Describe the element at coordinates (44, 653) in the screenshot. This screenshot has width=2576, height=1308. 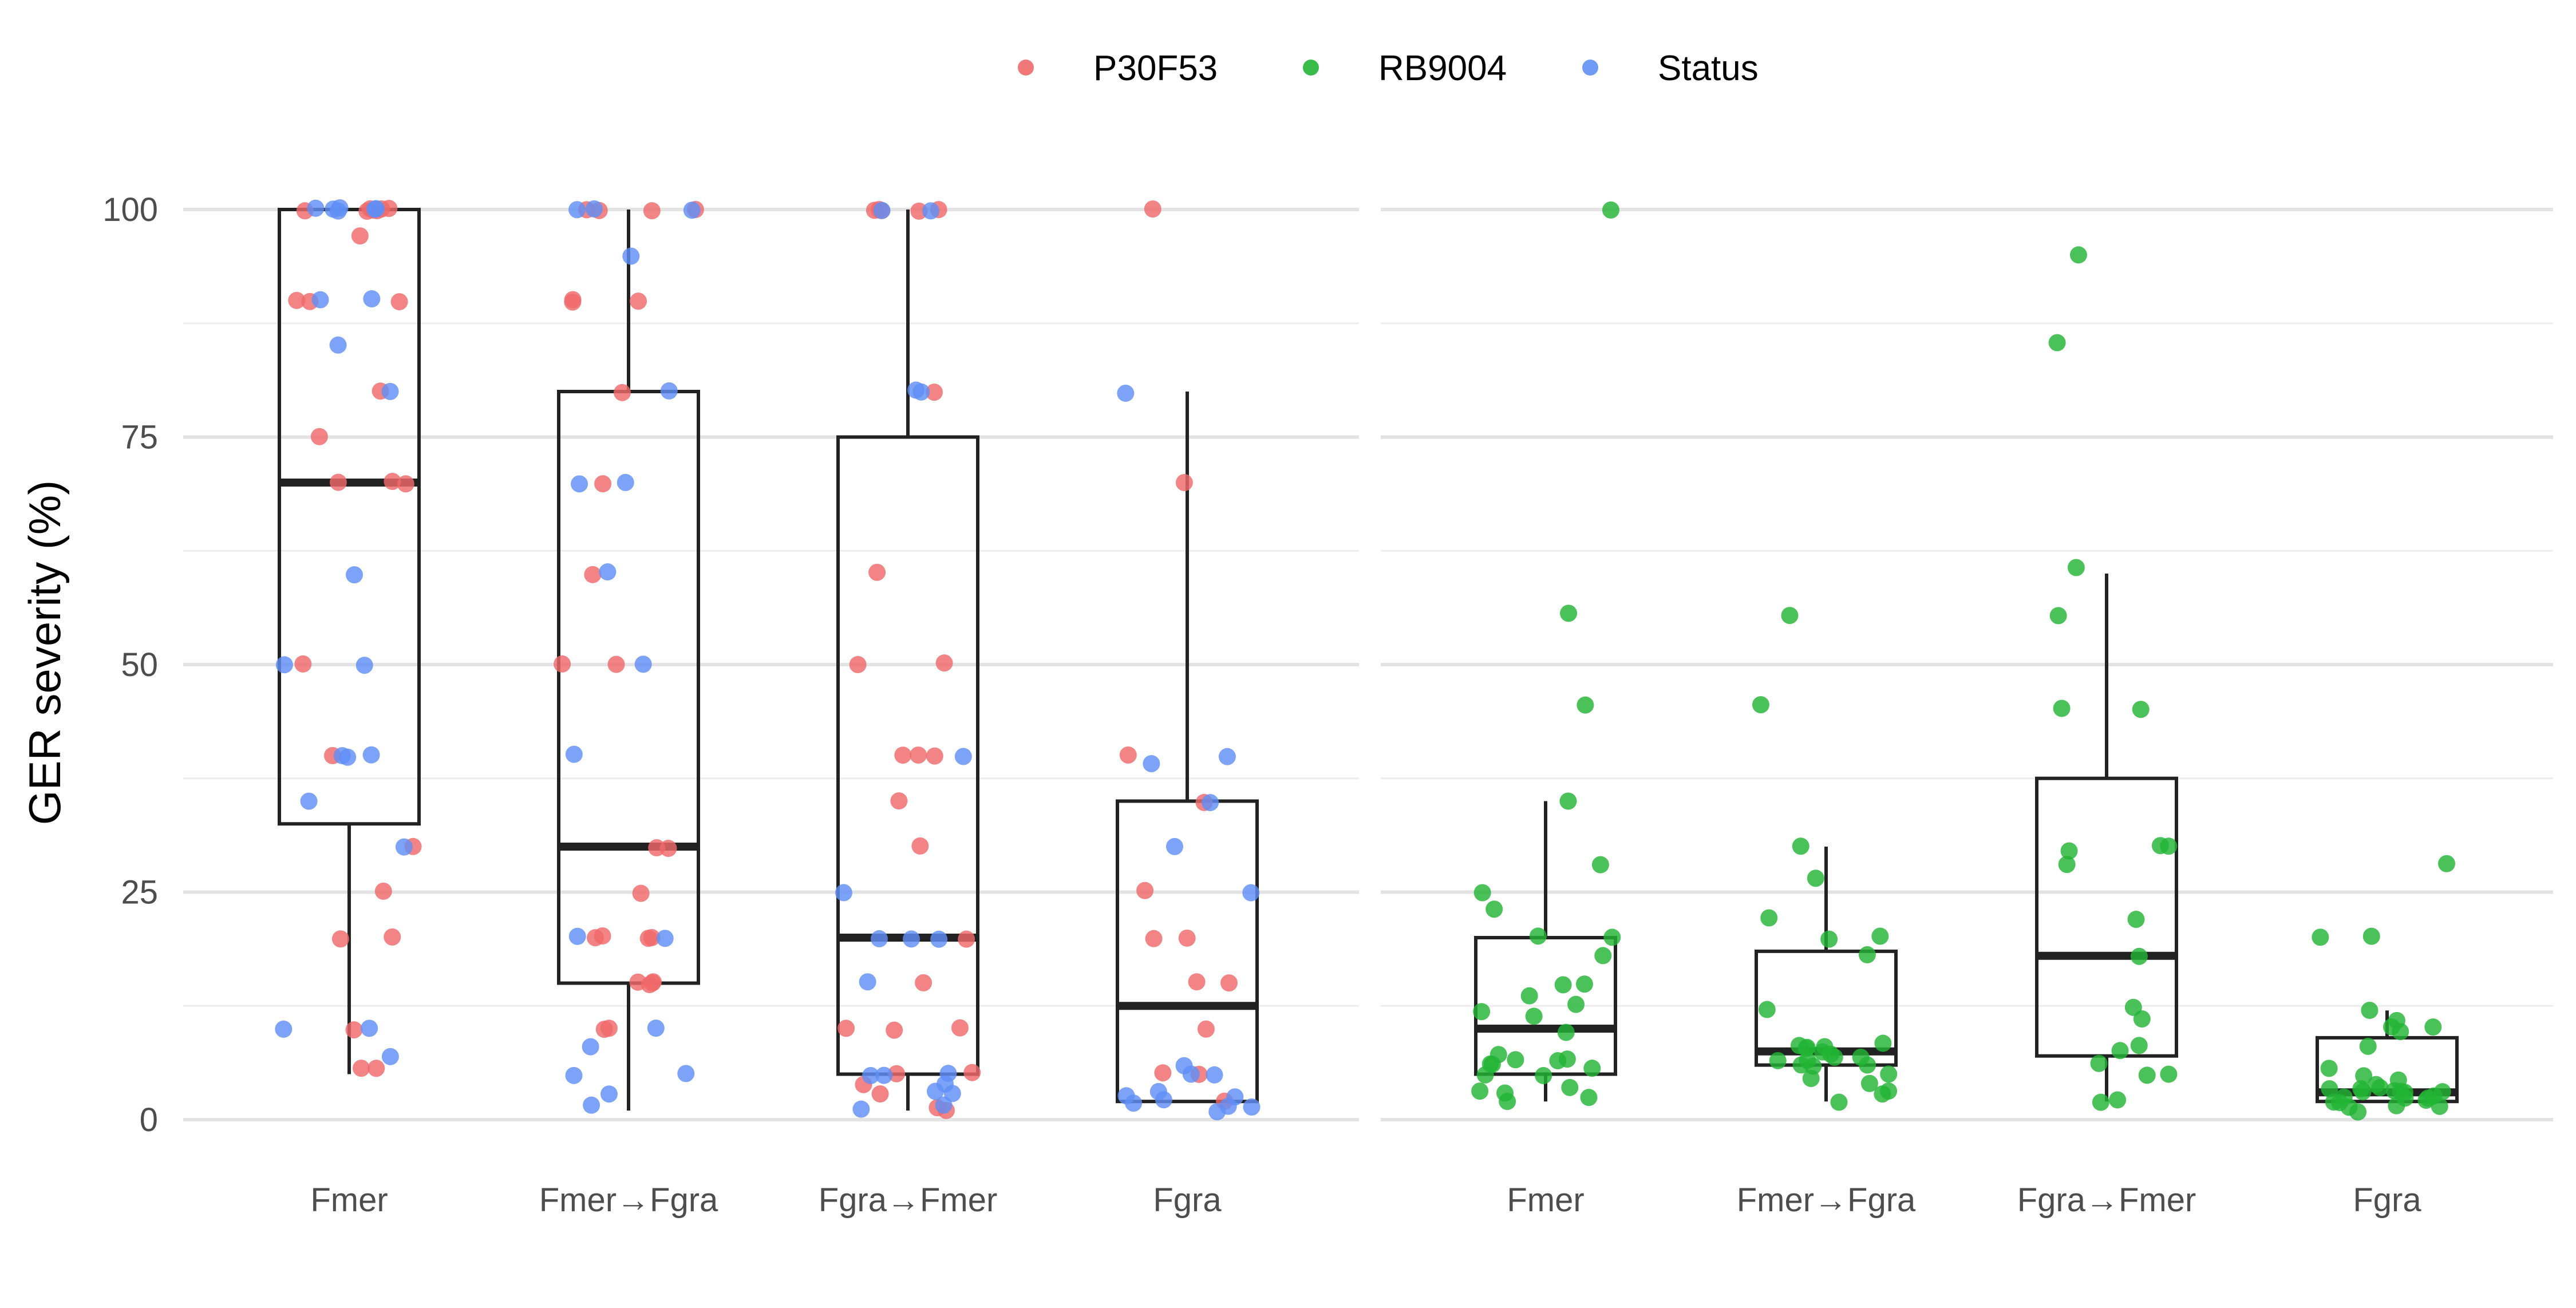
I see `y-axis-title: GER severity (%)` at that location.